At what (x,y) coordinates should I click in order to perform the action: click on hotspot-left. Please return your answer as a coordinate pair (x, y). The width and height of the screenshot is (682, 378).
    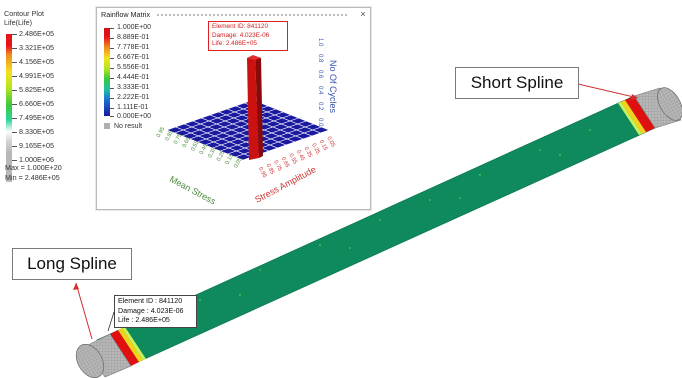
    Looking at the image, I should click on (124, 348).